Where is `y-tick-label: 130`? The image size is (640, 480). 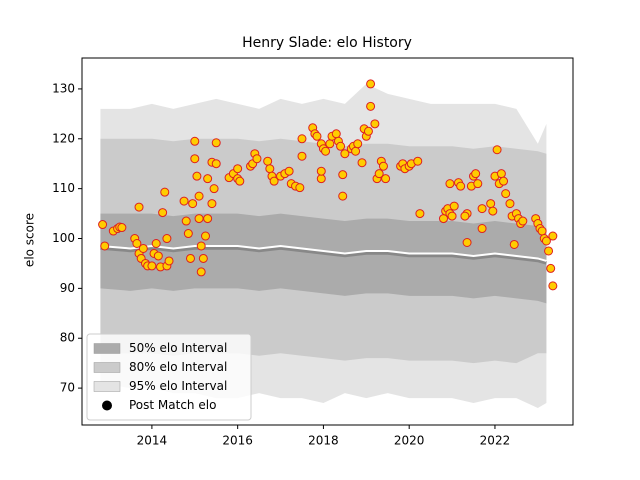
y-tick-label: 130 is located at coordinates (63, 88).